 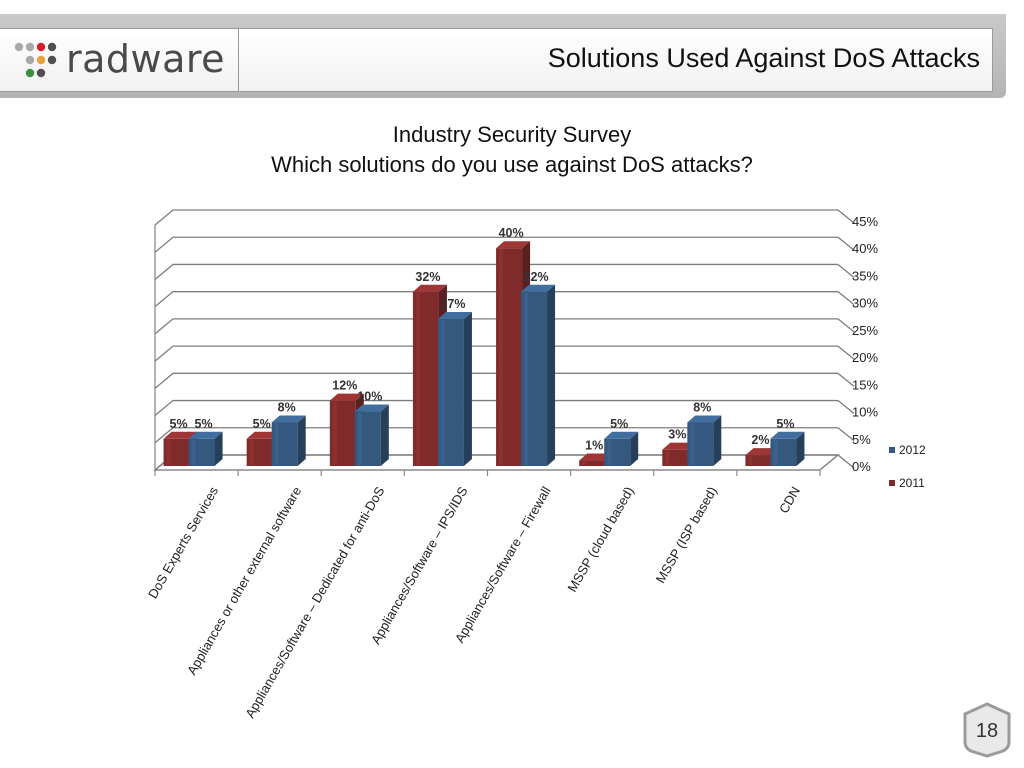 What do you see at coordinates (594, 446) in the screenshot?
I see `data-label: 1%` at bounding box center [594, 446].